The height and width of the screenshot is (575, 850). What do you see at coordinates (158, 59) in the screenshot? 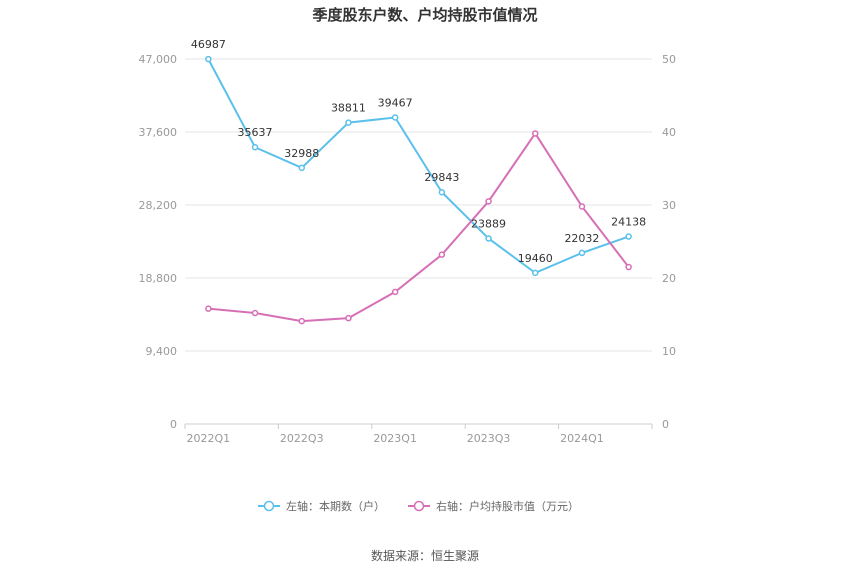
I see `left-tick-label: 47,000` at bounding box center [158, 59].